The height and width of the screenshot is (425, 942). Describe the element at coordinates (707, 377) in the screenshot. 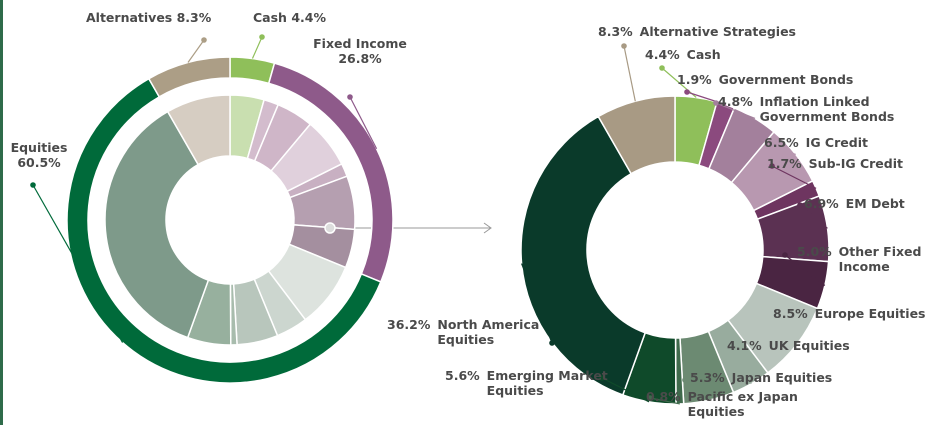

I see `value-label: 5.3%` at that location.